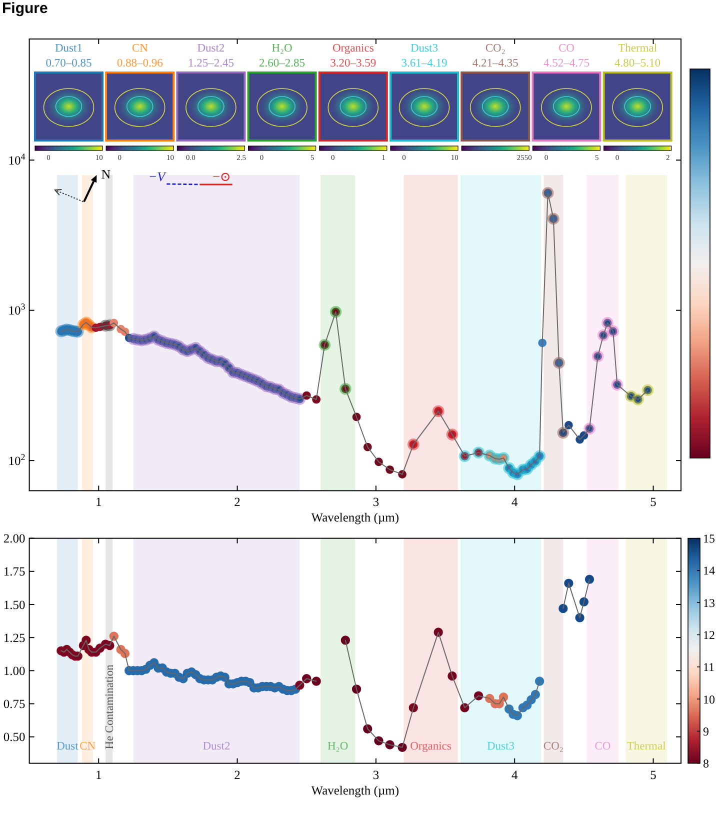 This screenshot has height=816, width=717. Describe the element at coordinates (553, 746) in the screenshot. I see `band-label: CO₂` at that location.